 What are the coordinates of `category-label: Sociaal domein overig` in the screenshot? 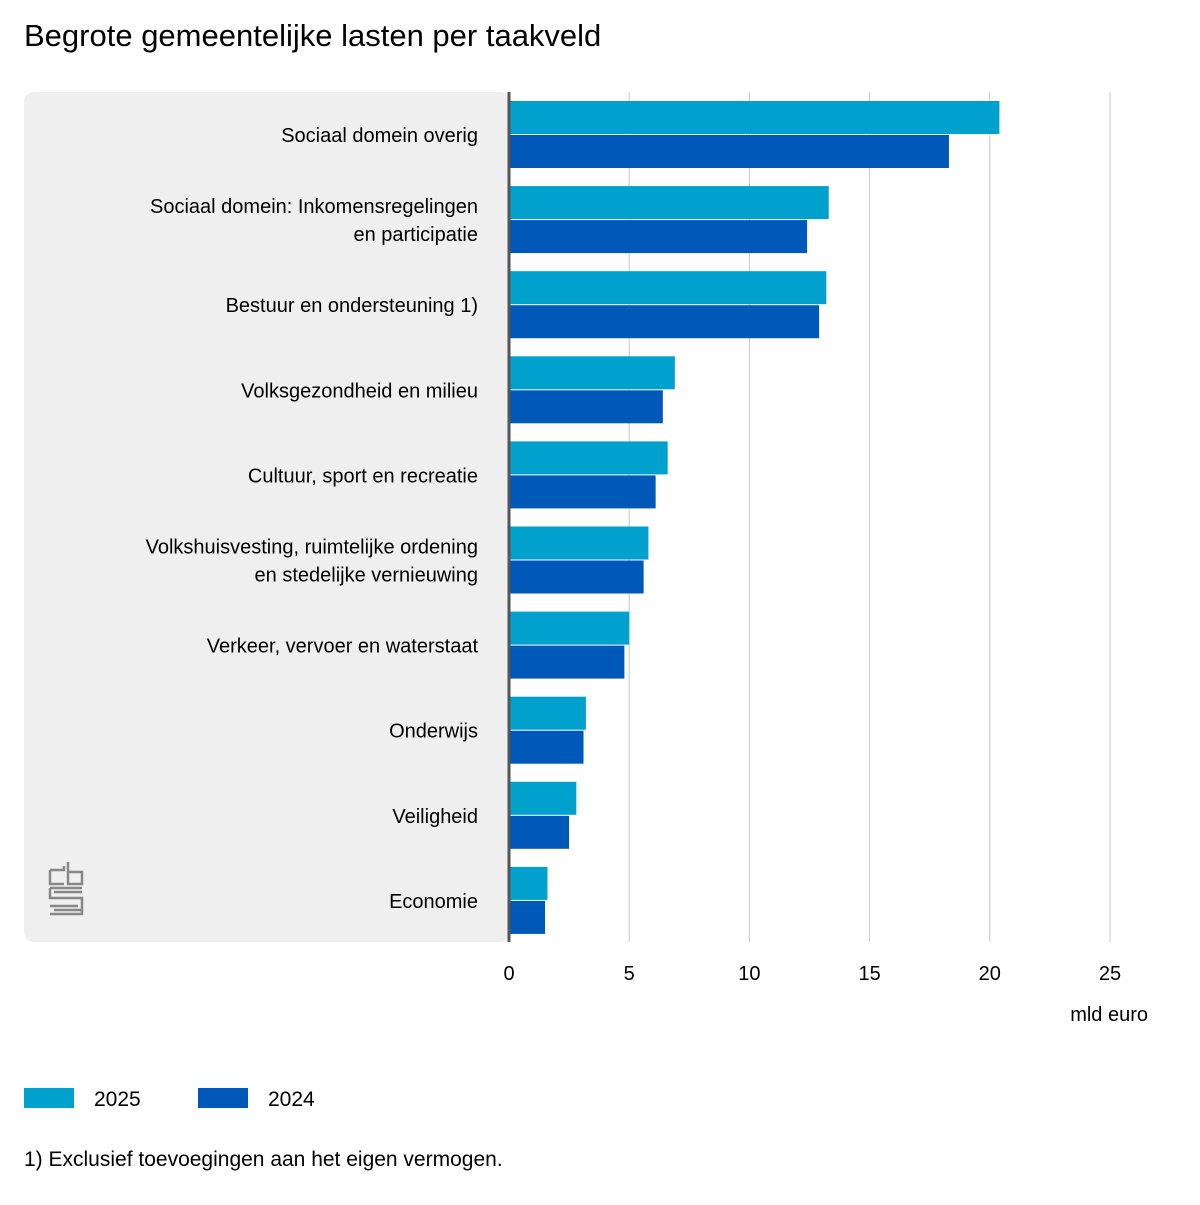 It's located at (379, 136).